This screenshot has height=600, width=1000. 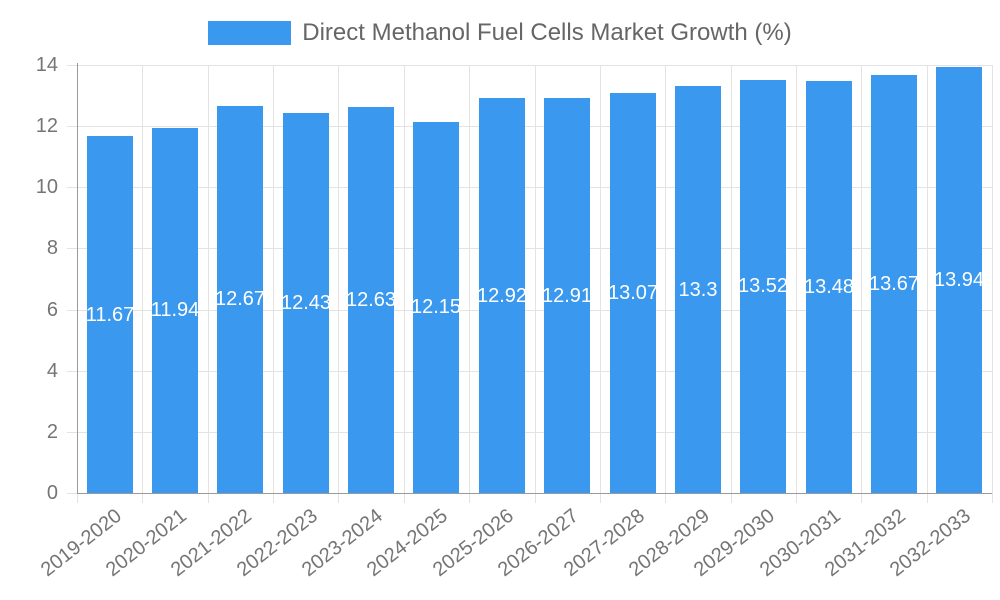 What do you see at coordinates (52, 432) in the screenshot?
I see `y-tick-label: 2` at bounding box center [52, 432].